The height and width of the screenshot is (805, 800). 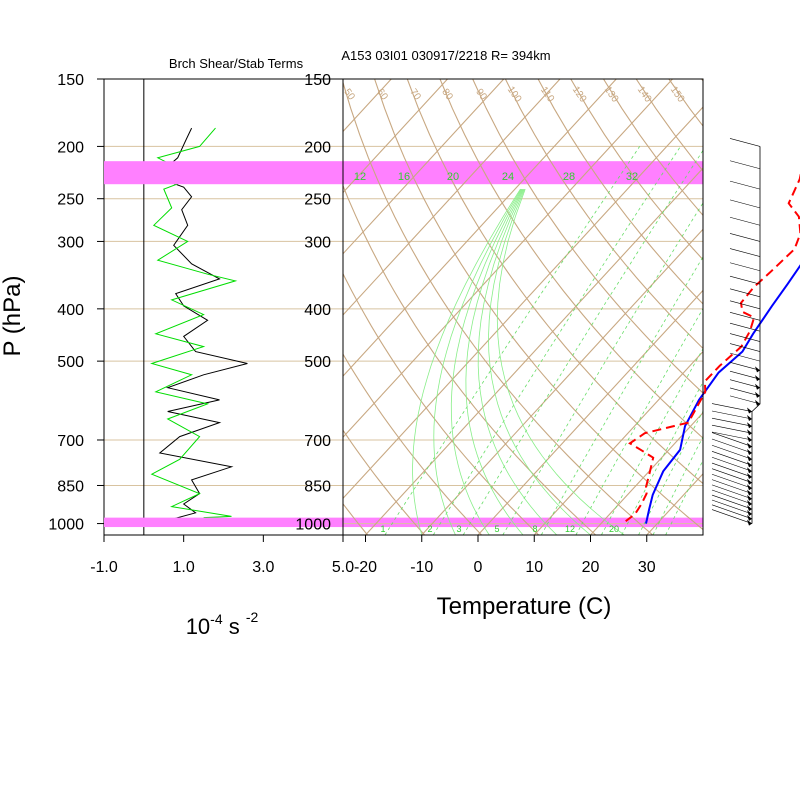 What do you see at coordinates (236, 63) in the screenshot?
I see `left-panel-title: Brch Shear/Stab Terms` at bounding box center [236, 63].